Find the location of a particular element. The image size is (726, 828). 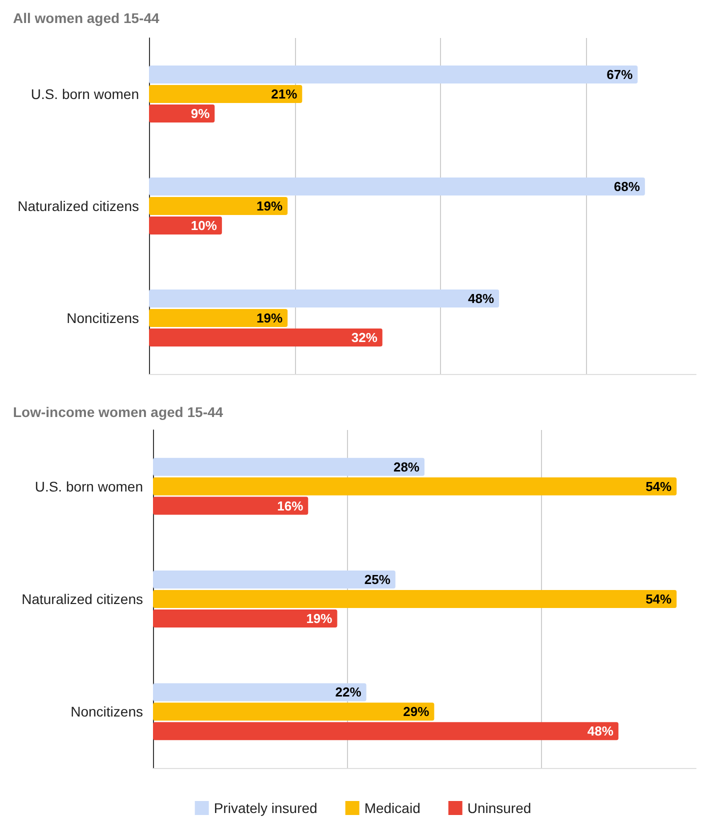

legend-label: Privately insured is located at coordinates (266, 808).